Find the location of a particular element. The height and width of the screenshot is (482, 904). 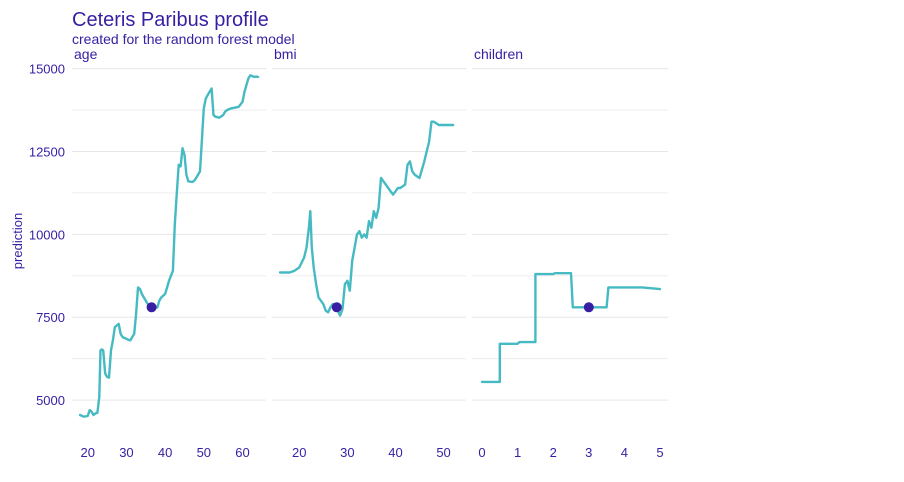

y-tick-label: 5000 is located at coordinates (50, 400).